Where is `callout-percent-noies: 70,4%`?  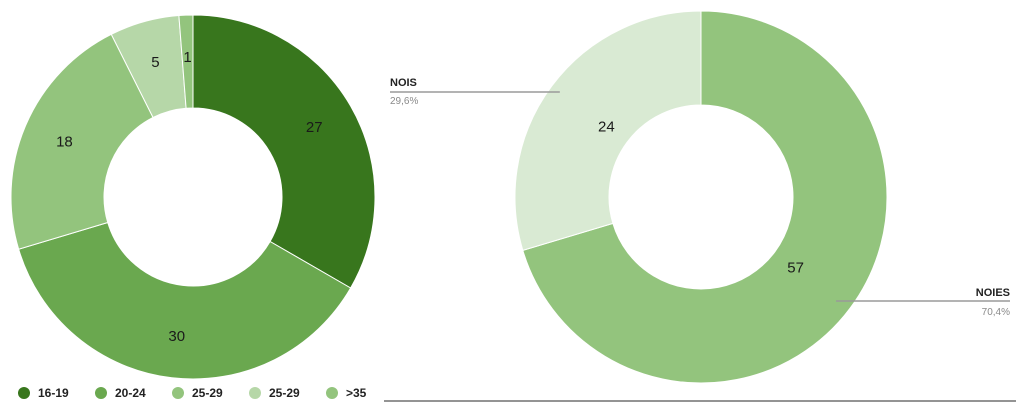 callout-percent-noies: 70,4% is located at coordinates (996, 312).